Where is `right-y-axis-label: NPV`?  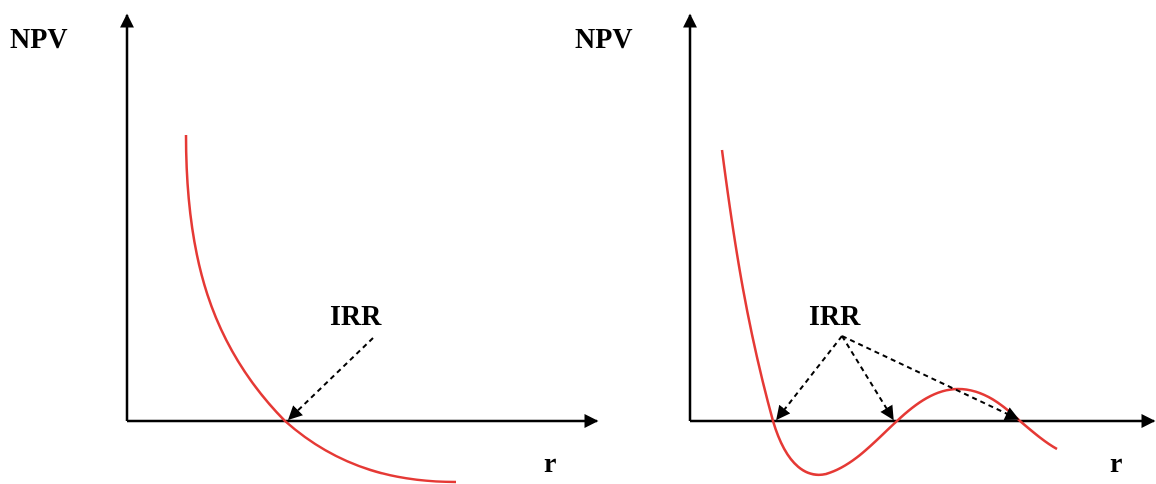 right-y-axis-label: NPV is located at coordinates (604, 39).